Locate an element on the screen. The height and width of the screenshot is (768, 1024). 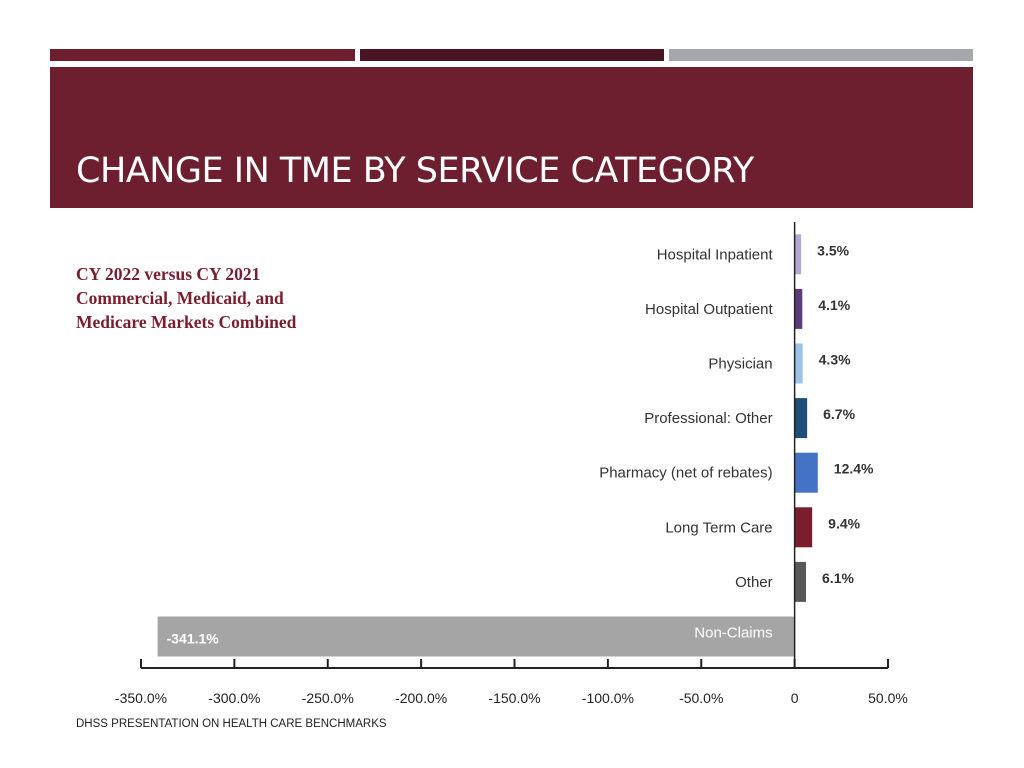
subtitle-line-2: Commercial, Medicaid, and is located at coordinates (180, 298).